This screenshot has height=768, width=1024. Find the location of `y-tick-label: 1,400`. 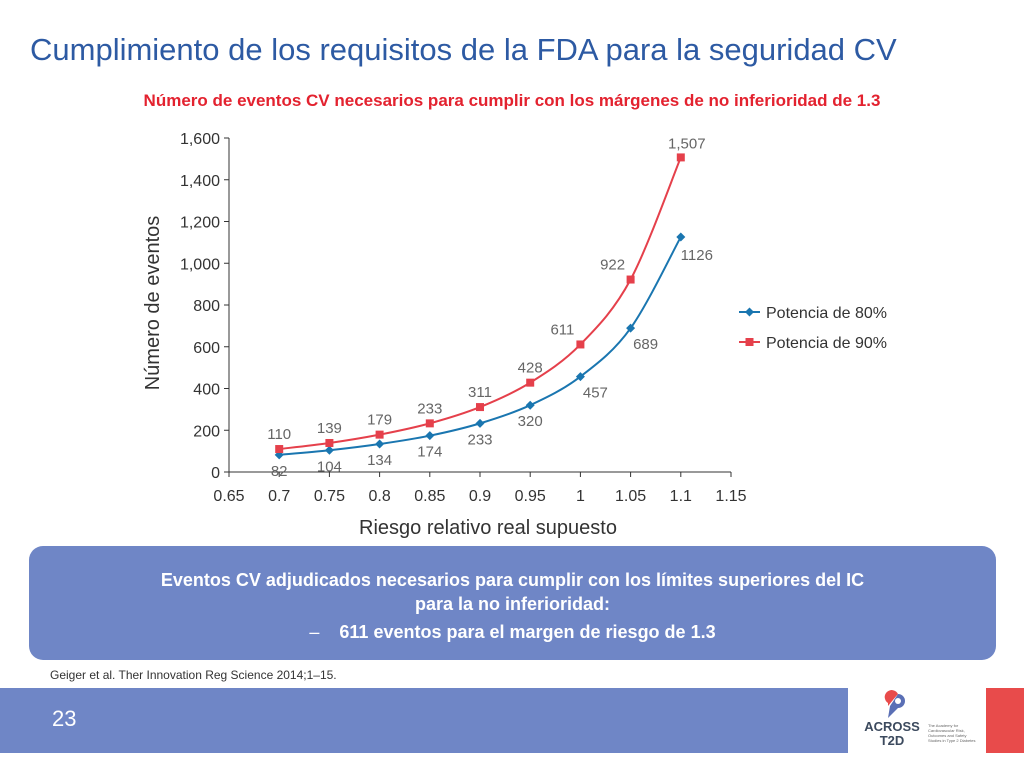

y-tick-label: 1,400 is located at coordinates (200, 181).